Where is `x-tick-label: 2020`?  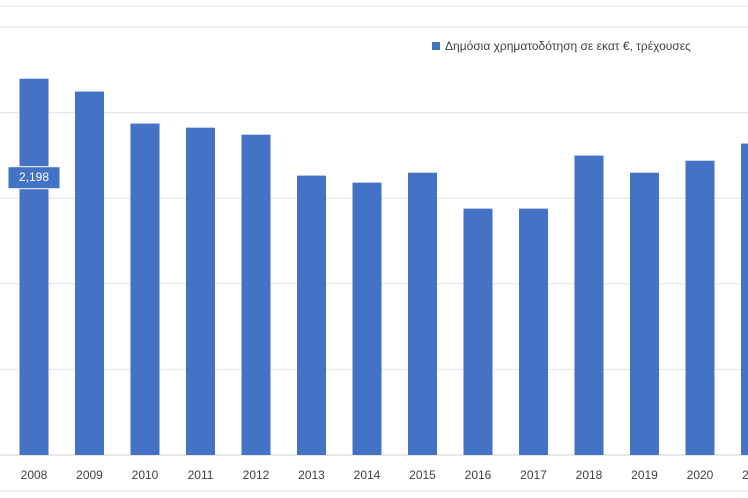
x-tick-label: 2020 is located at coordinates (700, 475).